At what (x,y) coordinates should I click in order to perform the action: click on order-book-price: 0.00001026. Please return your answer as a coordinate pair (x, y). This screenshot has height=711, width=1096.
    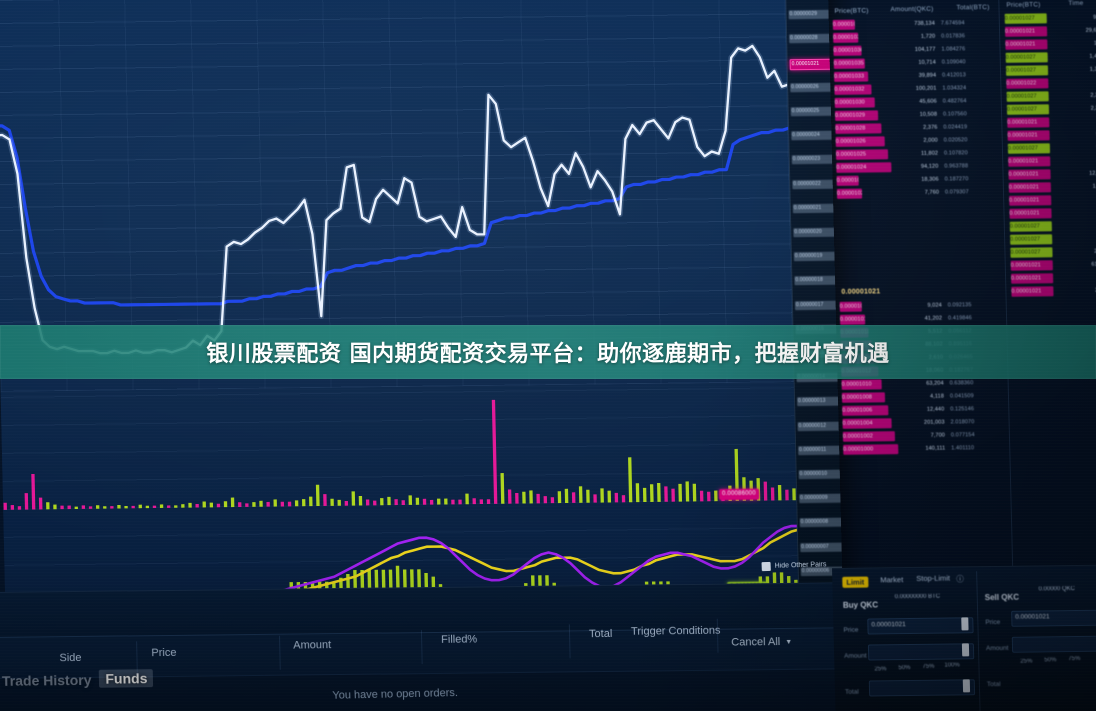
    Looking at the image, I should click on (860, 141).